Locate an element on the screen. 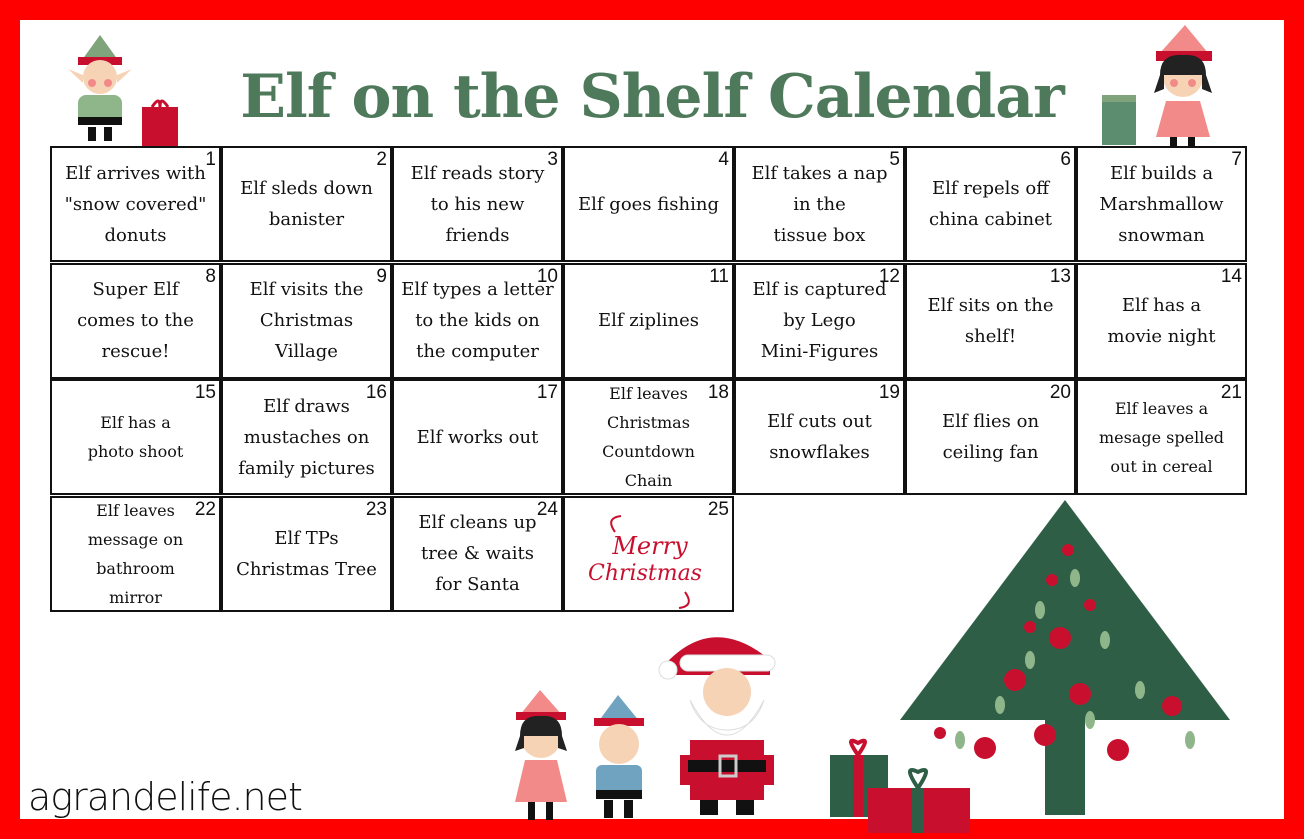  day-activity: Elf leaves Christmas Countdown Chain is located at coordinates (648, 437).